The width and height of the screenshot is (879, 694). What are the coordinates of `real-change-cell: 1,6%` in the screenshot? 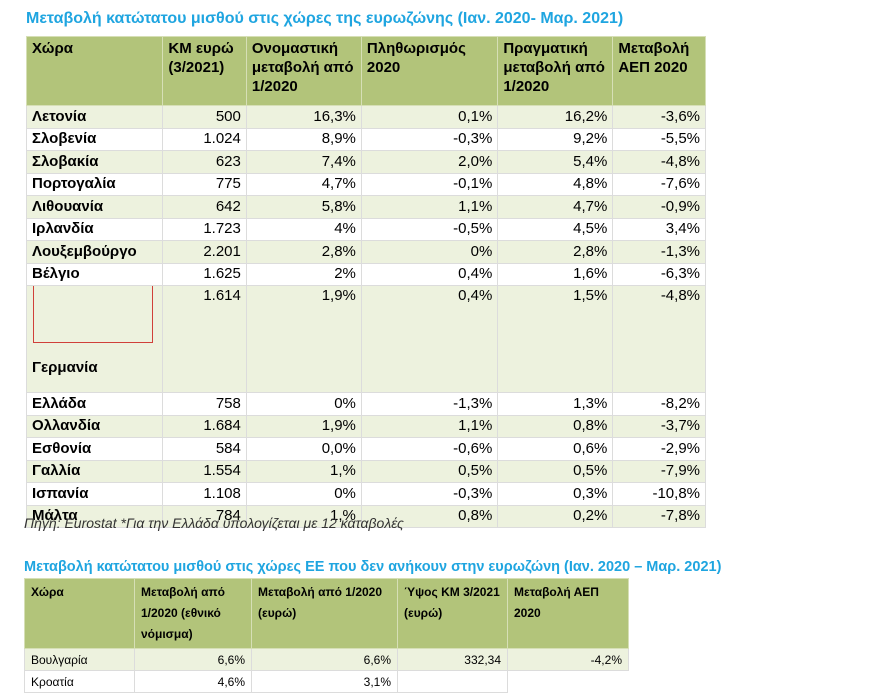 It's located at (555, 274).